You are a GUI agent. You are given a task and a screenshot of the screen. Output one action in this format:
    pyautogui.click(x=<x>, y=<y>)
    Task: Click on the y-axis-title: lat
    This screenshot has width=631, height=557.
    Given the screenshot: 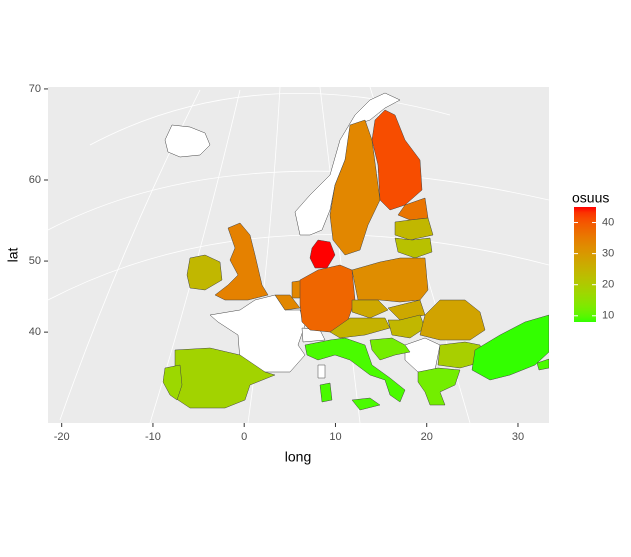 What is the action you would take?
    pyautogui.click(x=13, y=255)
    